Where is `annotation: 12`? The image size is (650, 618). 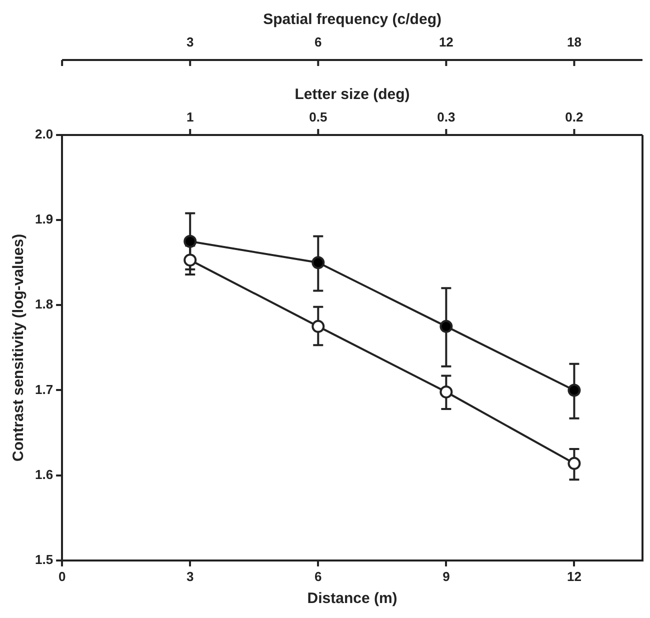
annotation: 12 is located at coordinates (446, 42).